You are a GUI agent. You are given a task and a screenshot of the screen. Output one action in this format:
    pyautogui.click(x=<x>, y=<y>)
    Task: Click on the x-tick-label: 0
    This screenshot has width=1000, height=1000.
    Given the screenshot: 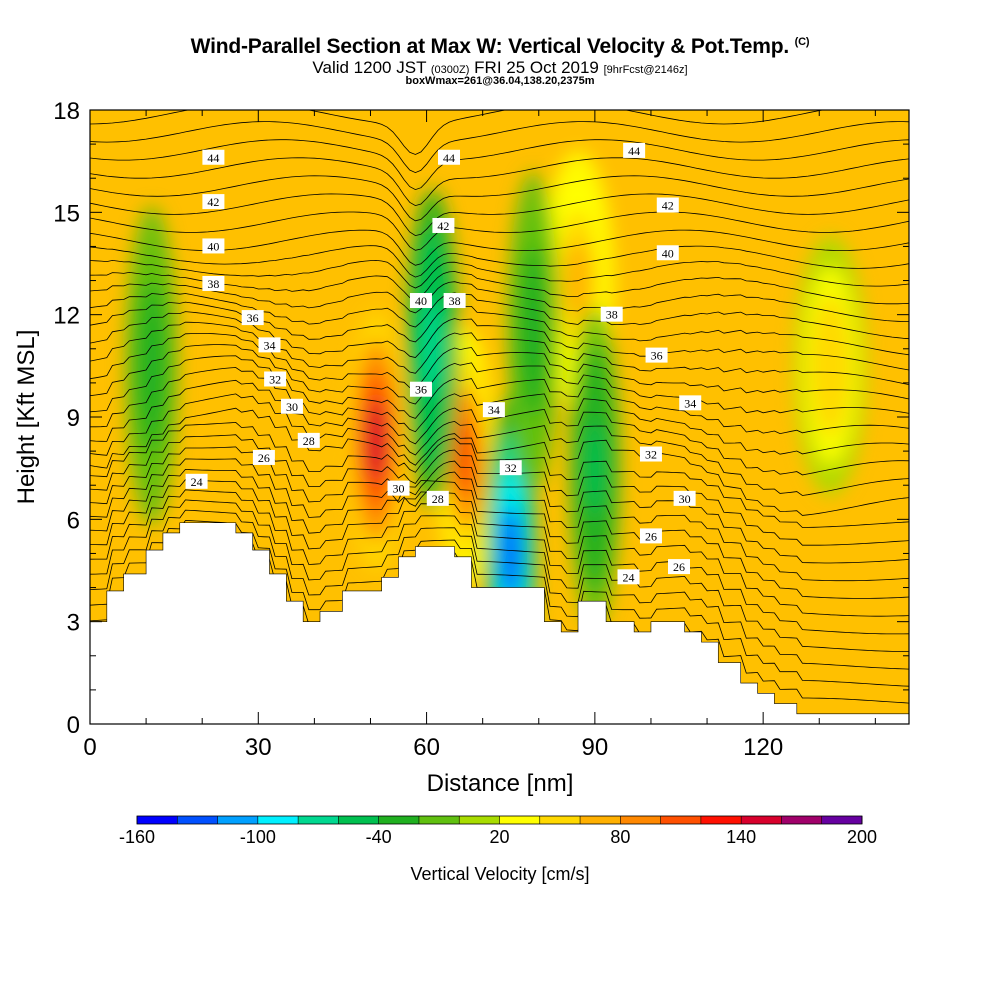 What is the action you would take?
    pyautogui.click(x=89, y=747)
    